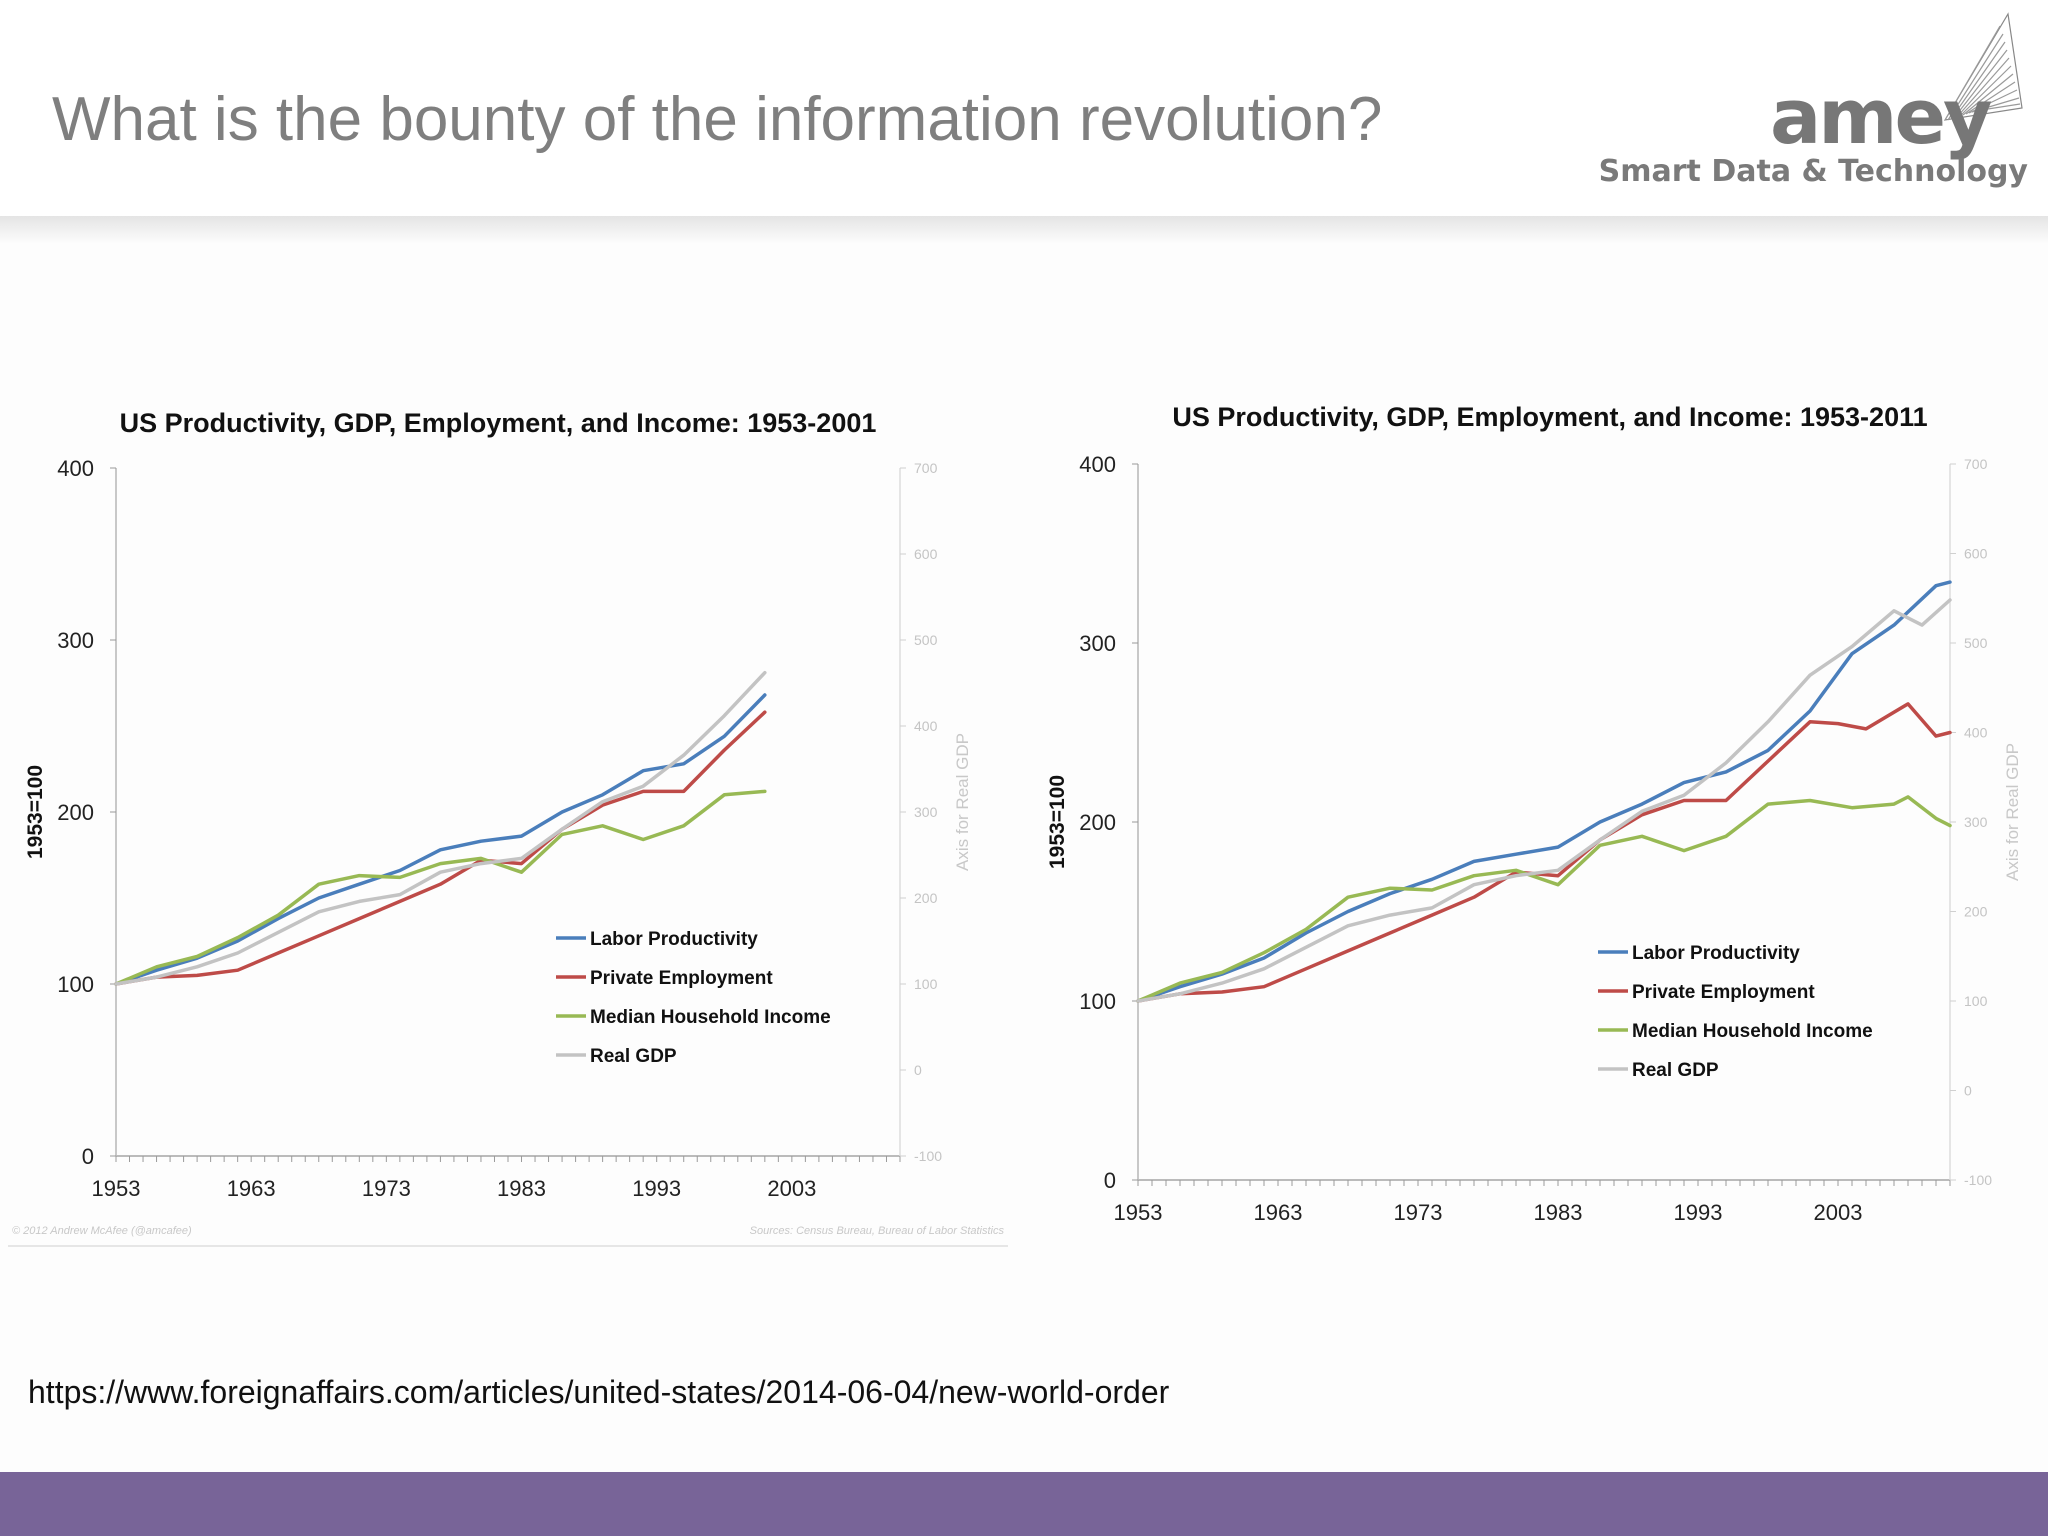 The height and width of the screenshot is (1536, 2048). Describe the element at coordinates (1024, 230) in the screenshot. I see `header-shadow` at that location.